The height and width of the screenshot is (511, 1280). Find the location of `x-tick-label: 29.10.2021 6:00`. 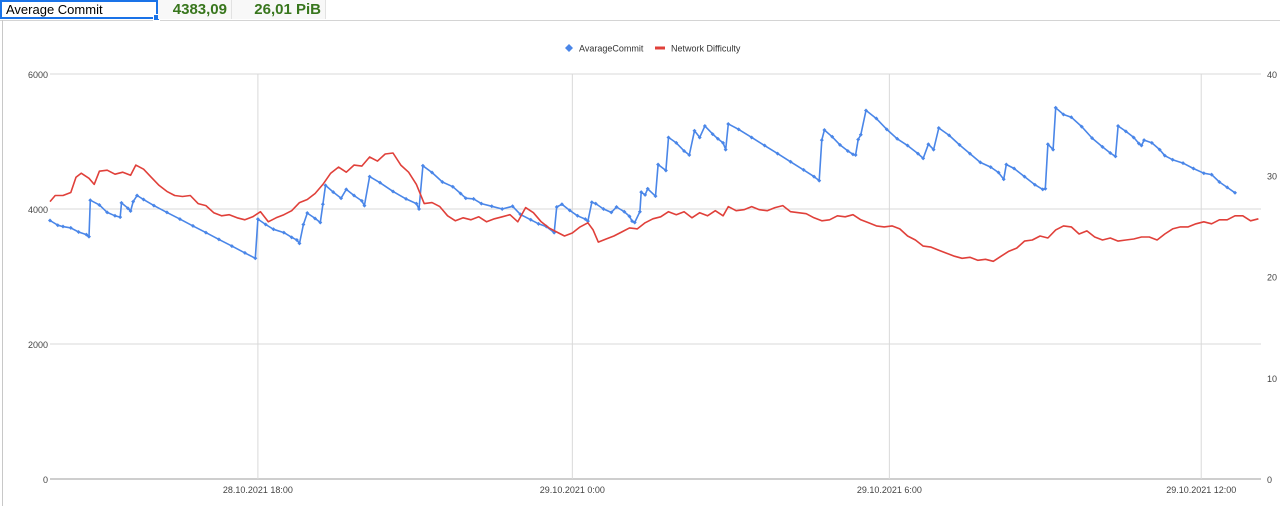

x-tick-label: 29.10.2021 6:00 is located at coordinates (889, 490).